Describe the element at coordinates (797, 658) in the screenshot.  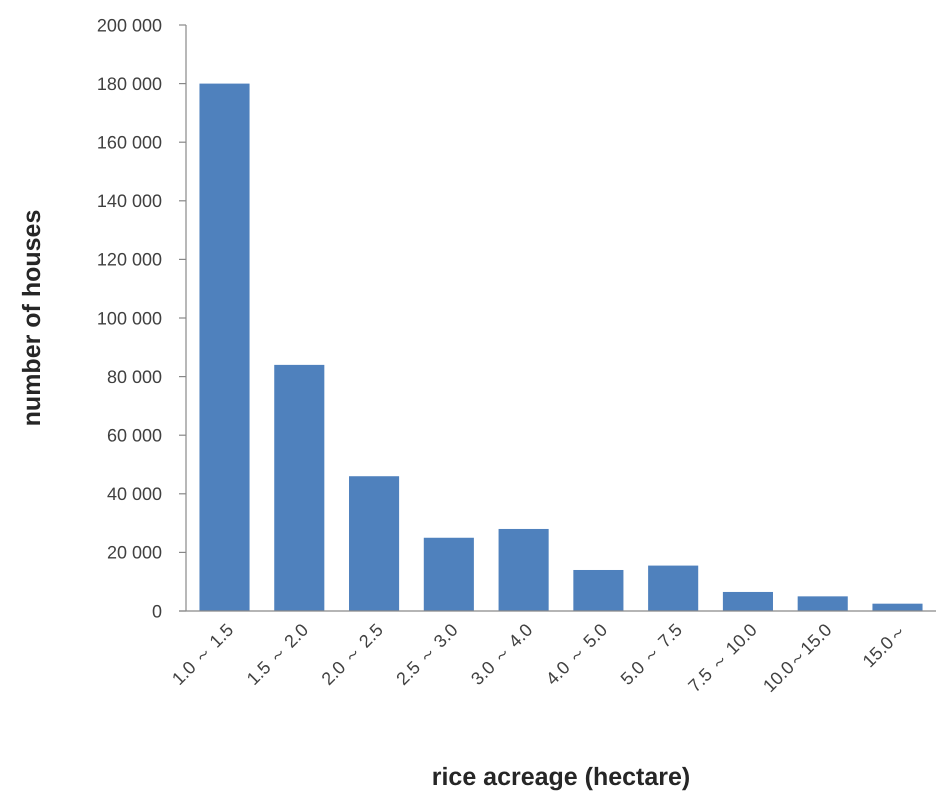
I see `x-tick-label: 10.0～15.0` at that location.